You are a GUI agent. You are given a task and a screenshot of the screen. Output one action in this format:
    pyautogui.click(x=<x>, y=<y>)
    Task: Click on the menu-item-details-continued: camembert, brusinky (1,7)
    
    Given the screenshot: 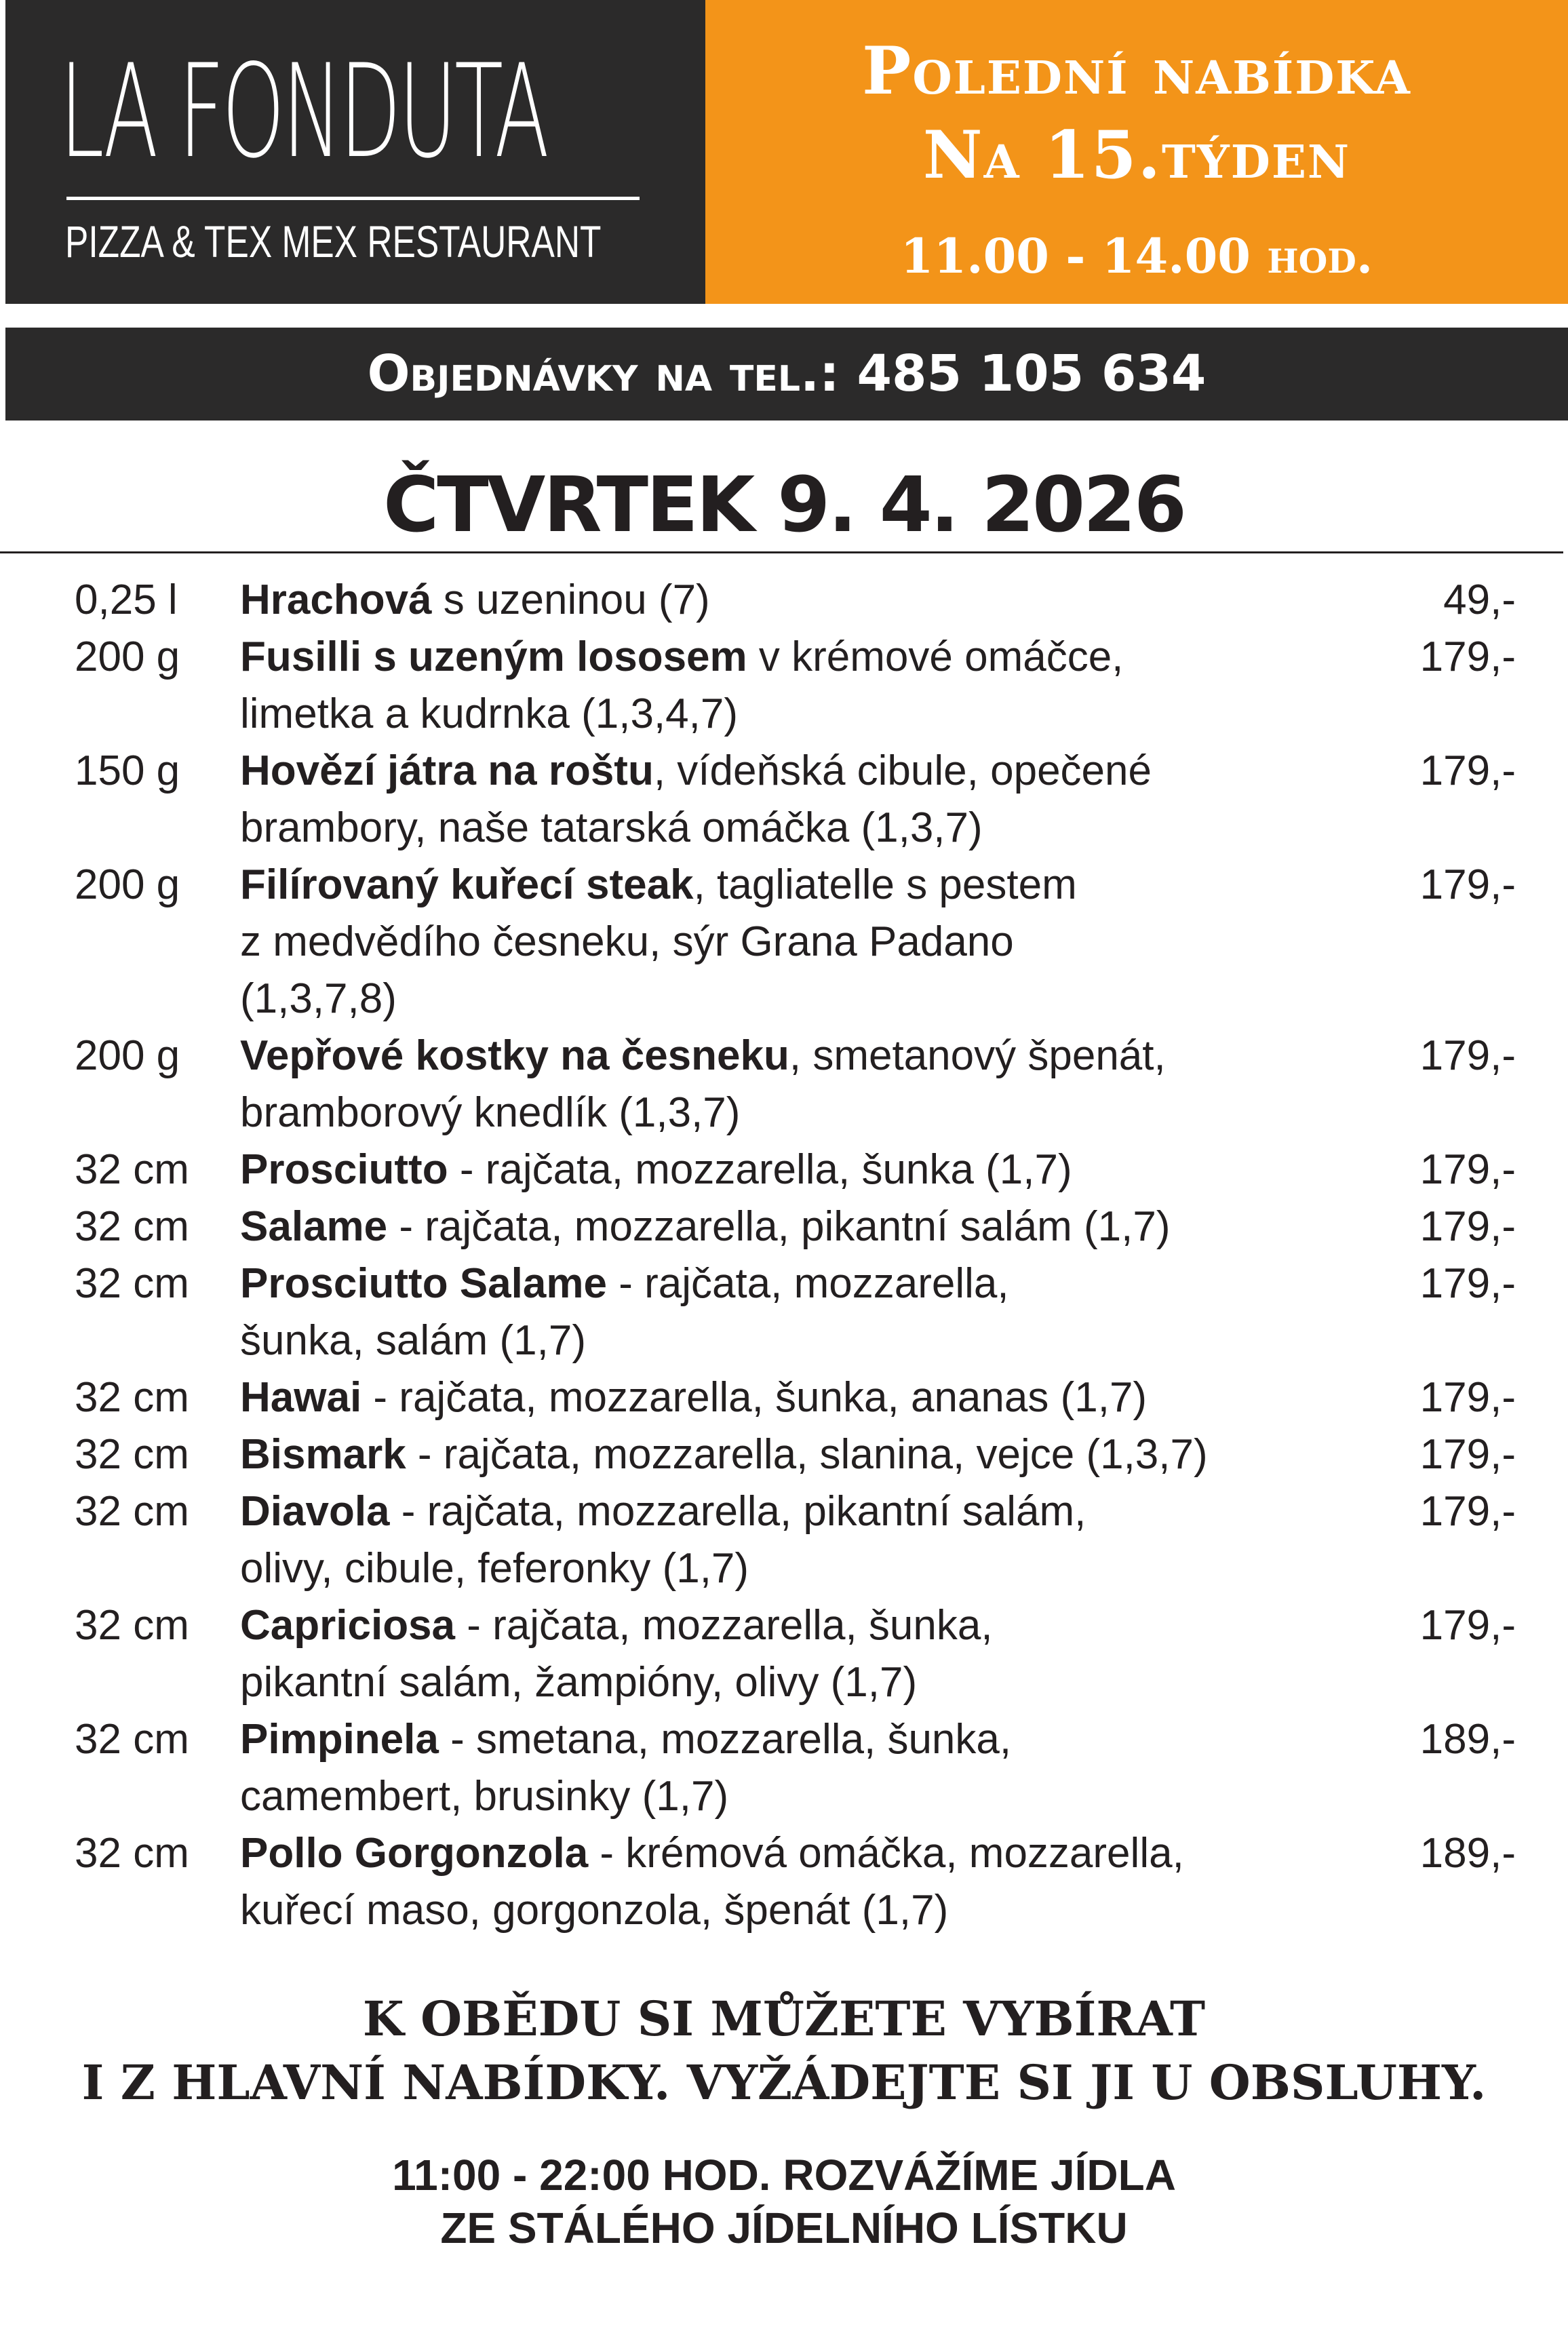 What is the action you would take?
    pyautogui.click(x=484, y=1797)
    